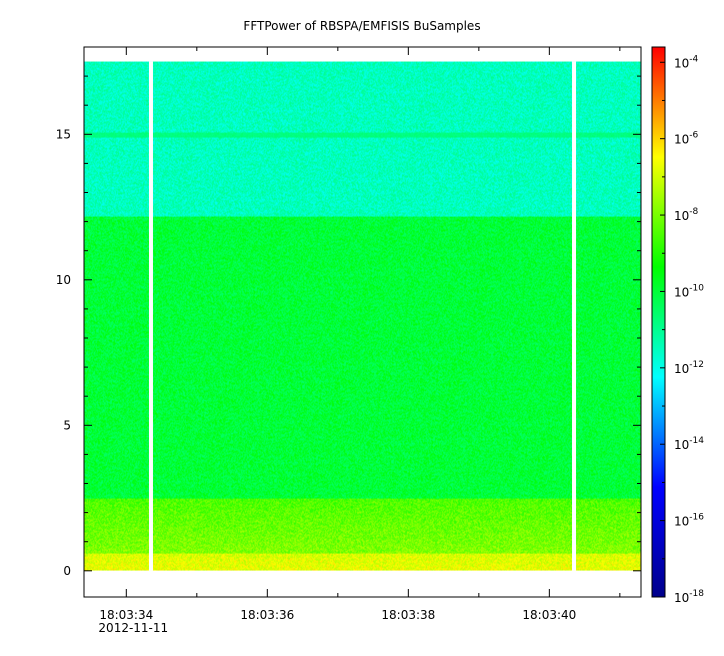 Image resolution: width=724 pixels, height=656 pixels. Describe the element at coordinates (267, 615) in the screenshot. I see `x-tick-label-2: 18:03:36` at that location.